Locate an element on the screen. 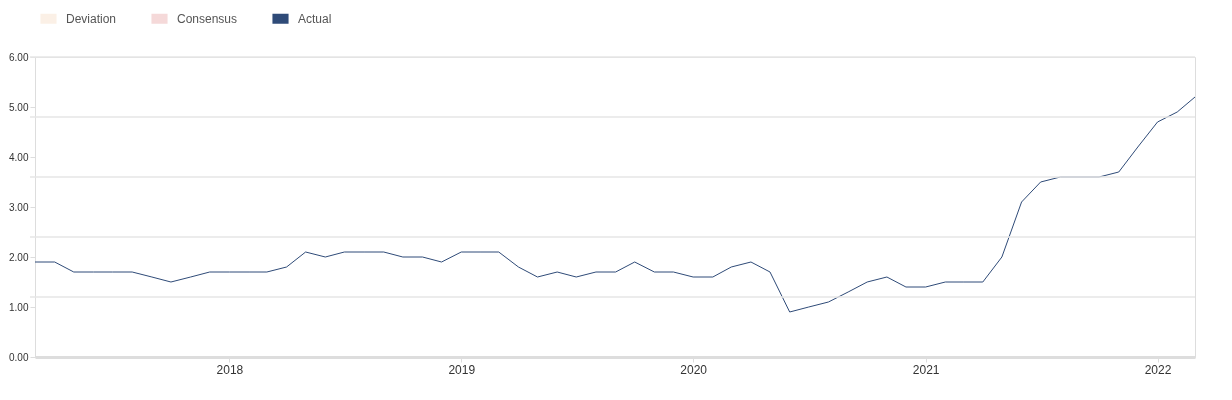 This screenshot has width=1232, height=400. y-tick-label: 6.00 is located at coordinates (19, 57).